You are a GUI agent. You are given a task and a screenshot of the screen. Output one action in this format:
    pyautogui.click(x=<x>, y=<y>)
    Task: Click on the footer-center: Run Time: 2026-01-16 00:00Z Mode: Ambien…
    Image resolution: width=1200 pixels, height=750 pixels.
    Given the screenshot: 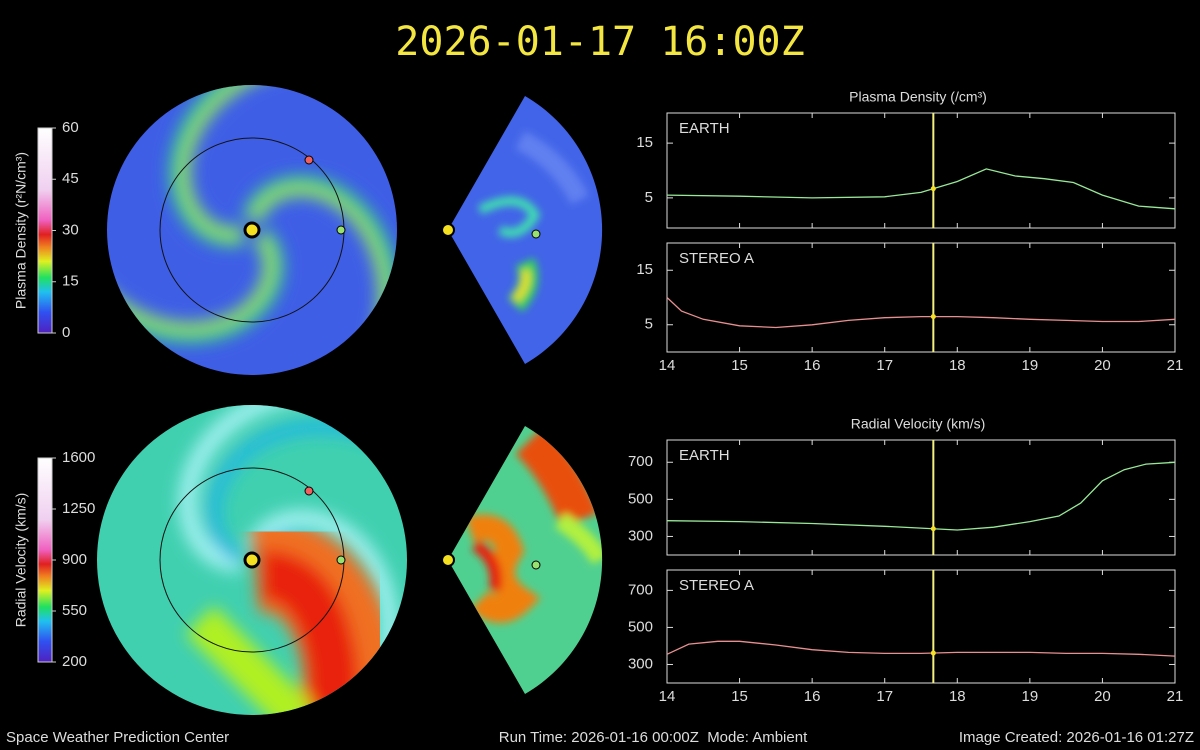 What is the action you would take?
    pyautogui.click(x=653, y=737)
    